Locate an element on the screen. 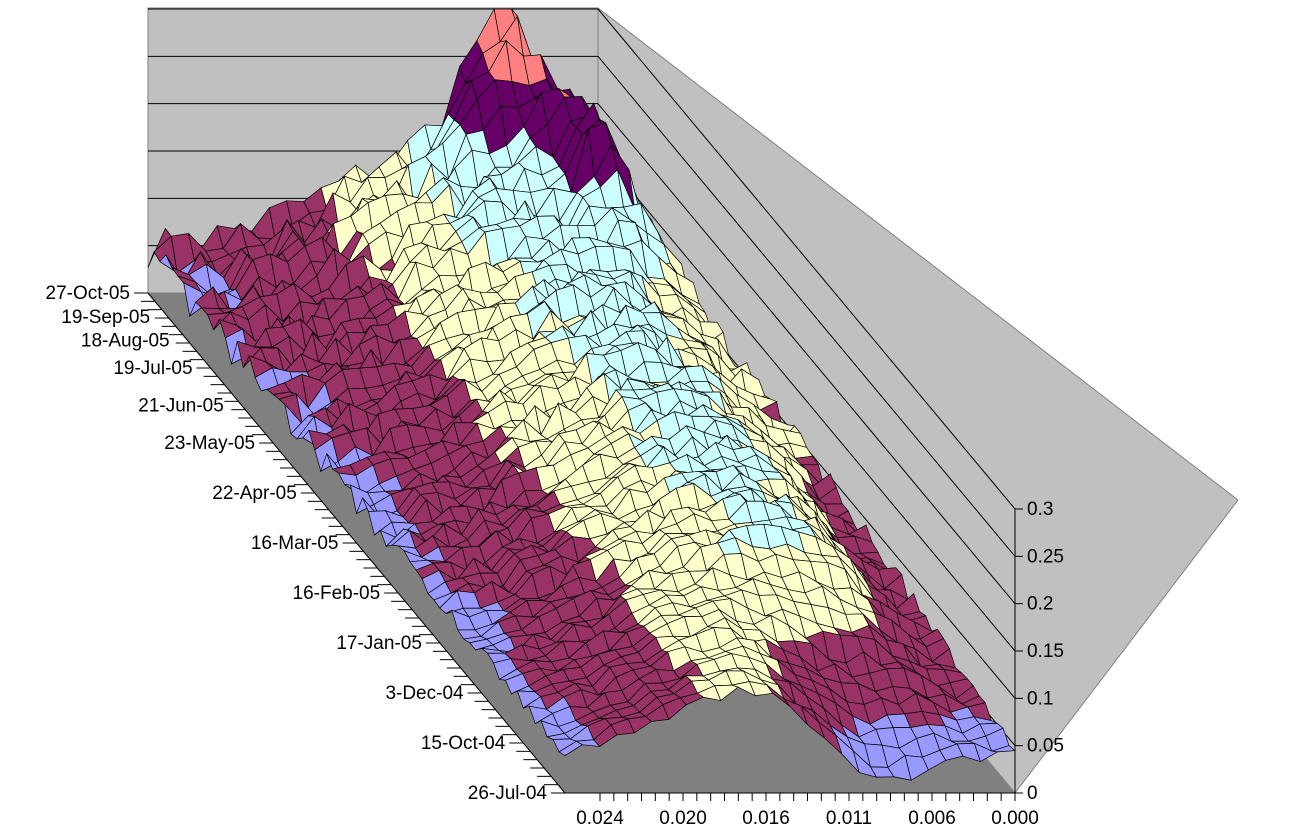 The image size is (1308, 836). date-tick-label: 22-Apr-05 is located at coordinates (254, 493).